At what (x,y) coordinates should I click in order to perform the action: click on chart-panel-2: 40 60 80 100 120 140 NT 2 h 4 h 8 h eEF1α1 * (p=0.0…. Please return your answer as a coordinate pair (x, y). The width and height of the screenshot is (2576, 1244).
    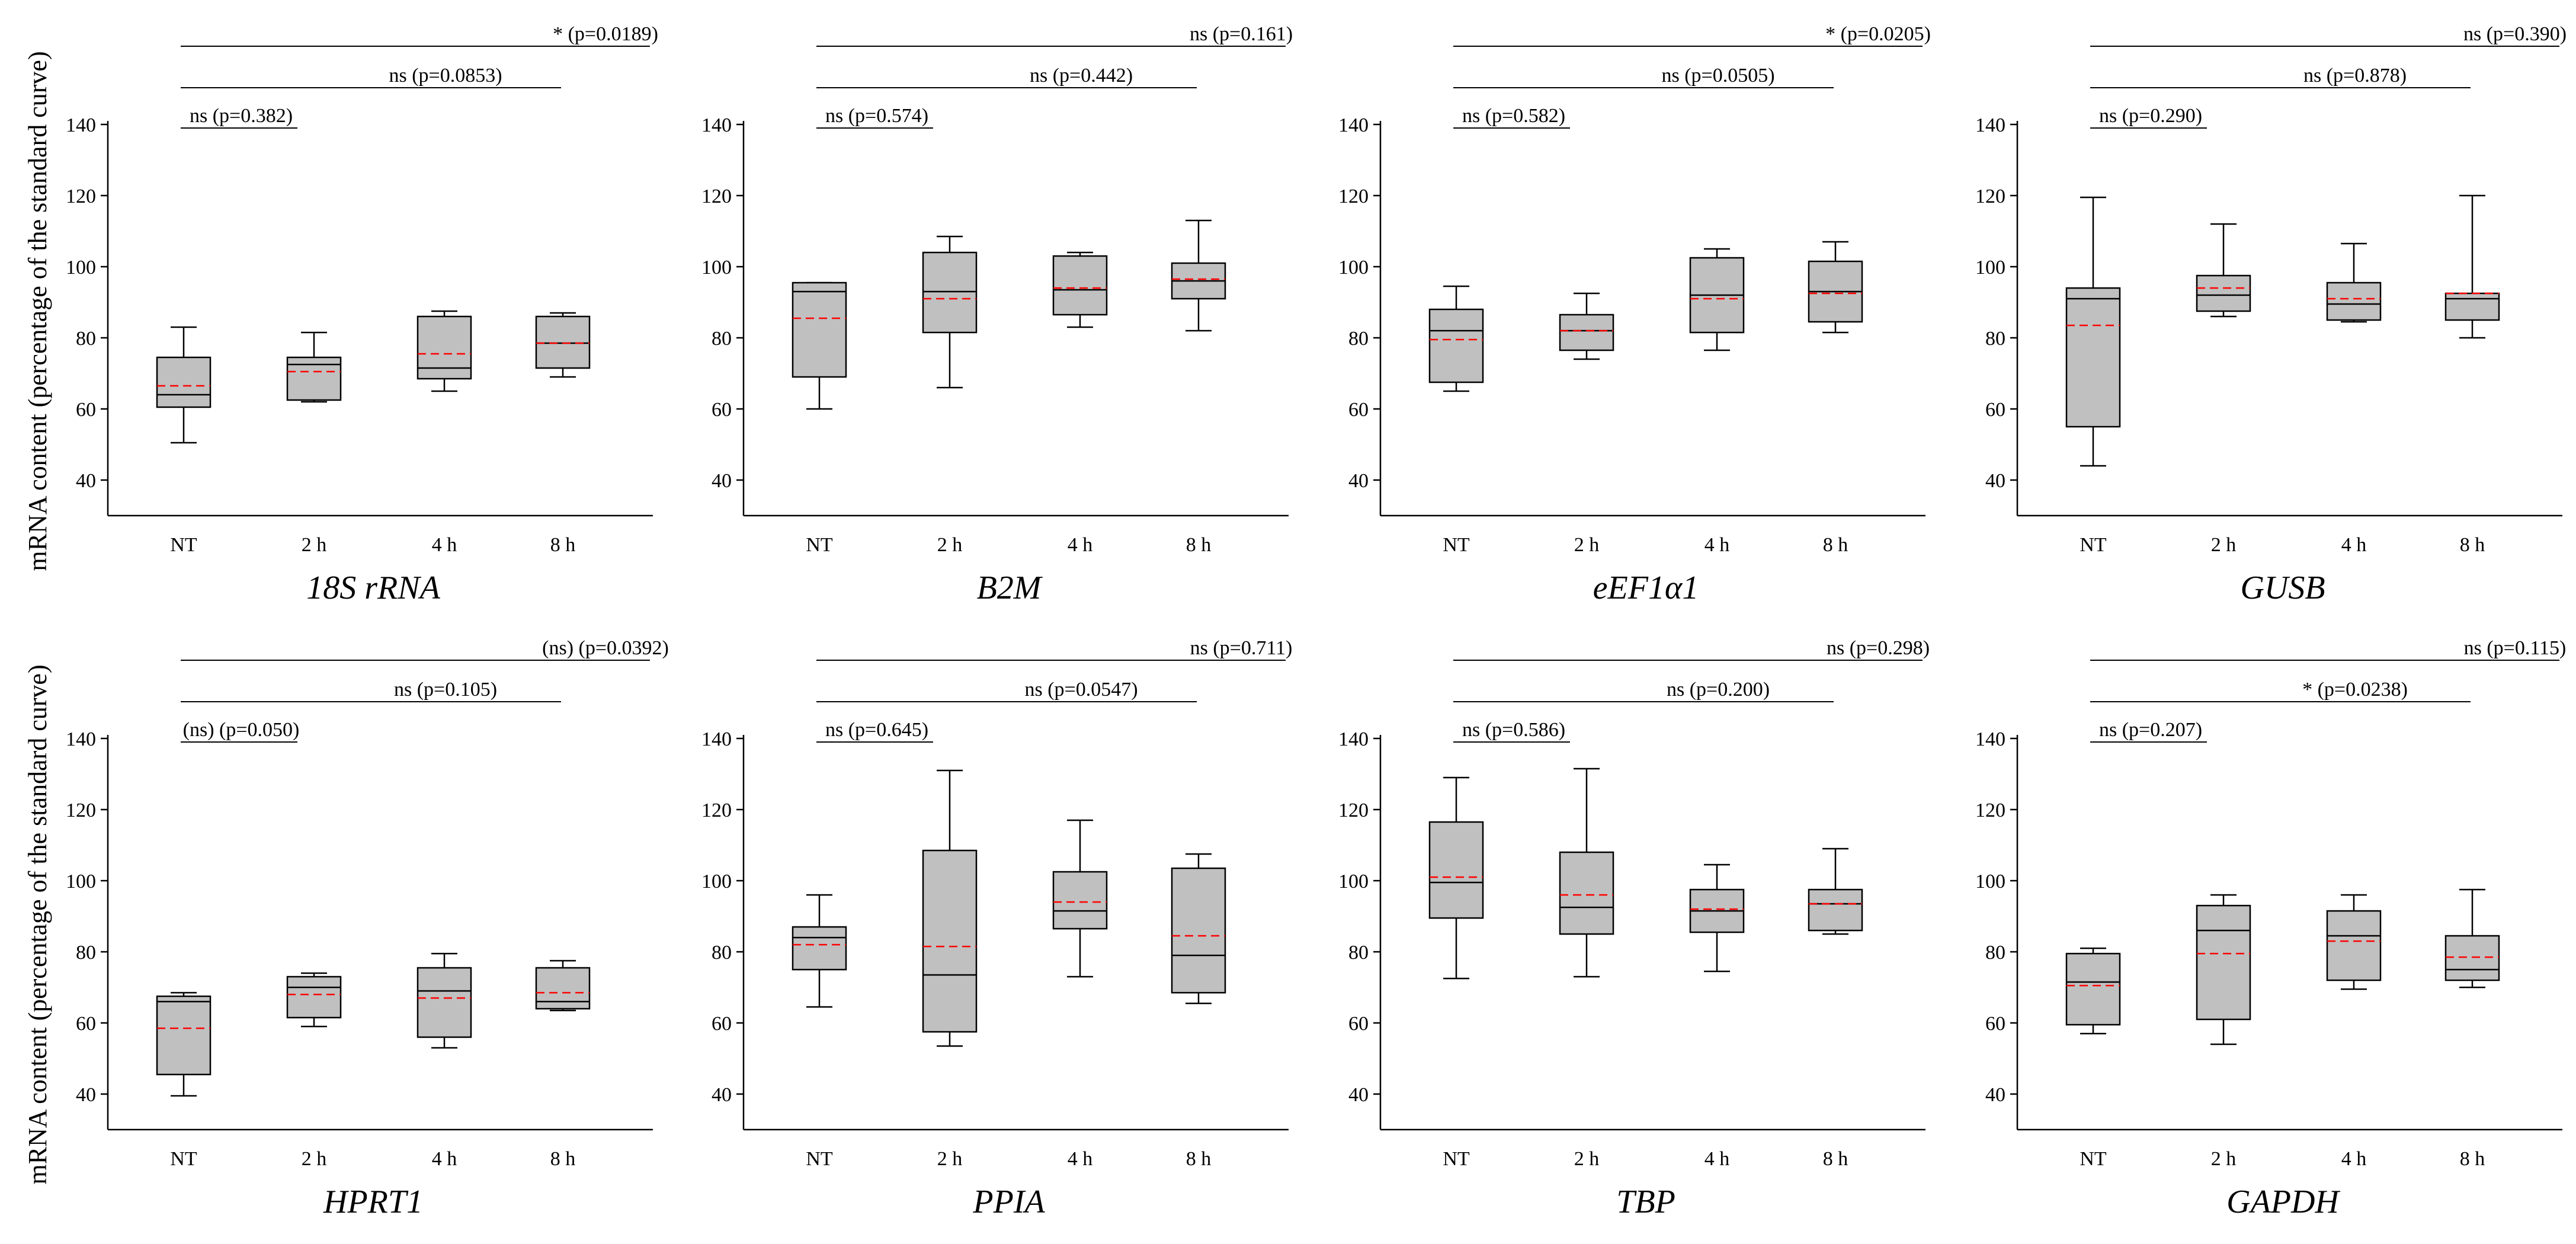
    Looking at the image, I should click on (1635, 314).